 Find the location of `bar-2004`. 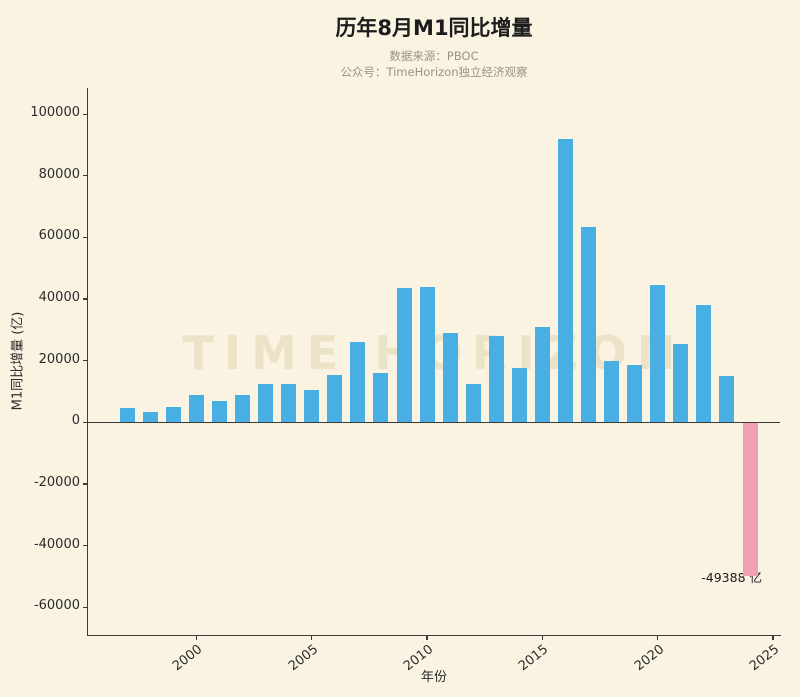

bar-2004 is located at coordinates (289, 403).